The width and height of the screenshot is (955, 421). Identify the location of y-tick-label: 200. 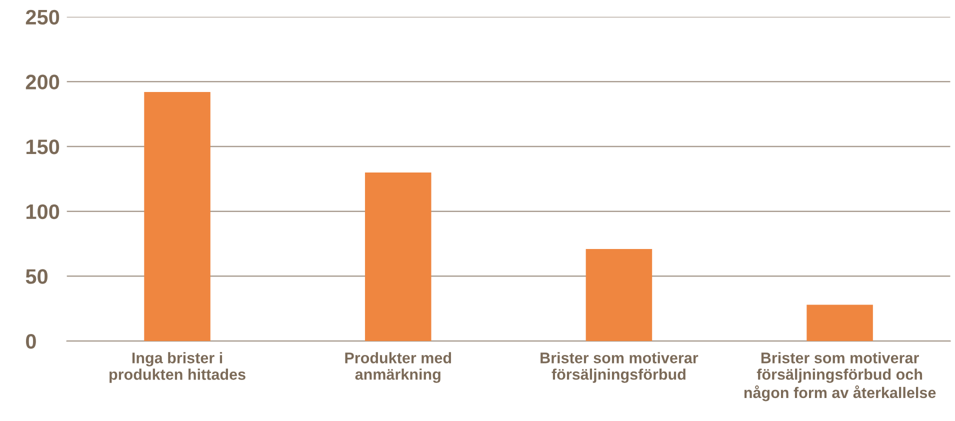
(43, 82).